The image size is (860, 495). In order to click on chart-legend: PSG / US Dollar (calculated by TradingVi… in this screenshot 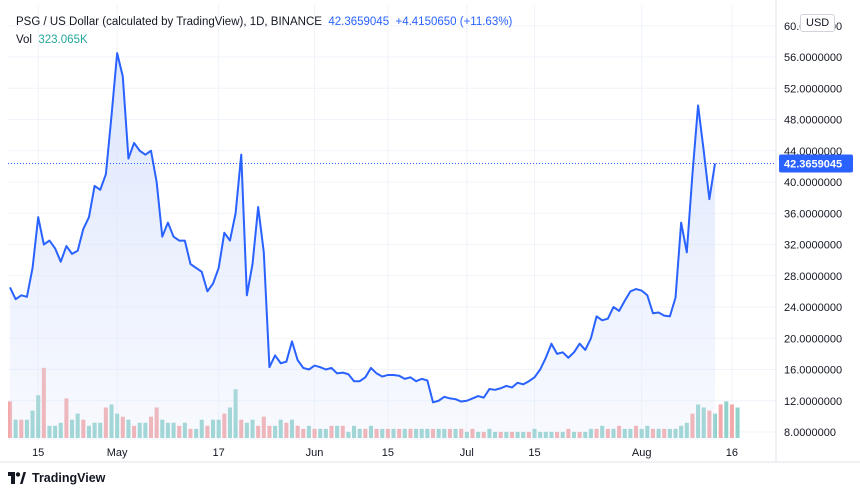, I will do `click(264, 31)`.